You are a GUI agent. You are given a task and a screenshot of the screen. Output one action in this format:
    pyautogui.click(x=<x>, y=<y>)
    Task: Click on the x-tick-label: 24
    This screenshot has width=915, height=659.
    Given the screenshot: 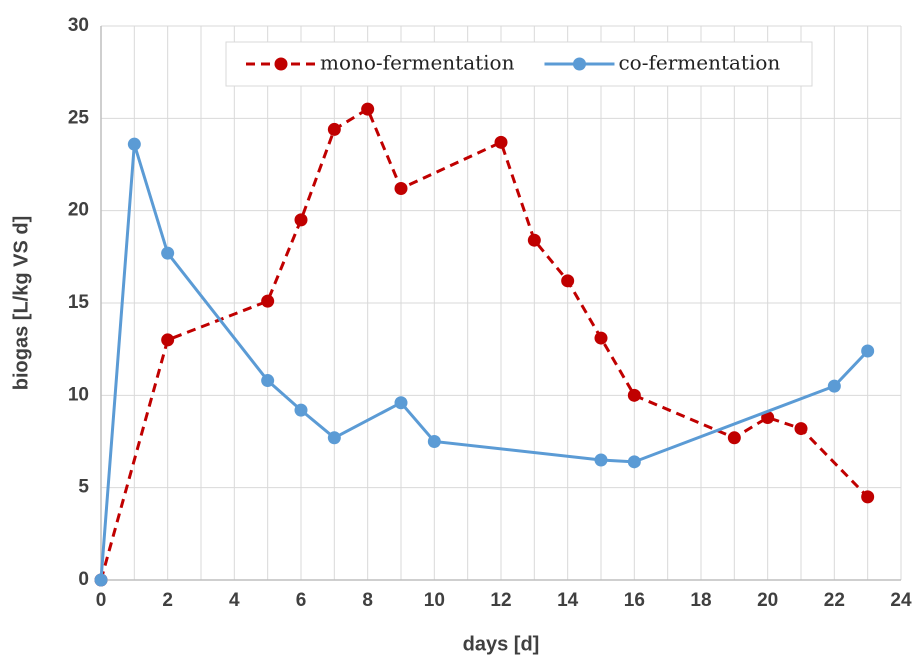 What is the action you would take?
    pyautogui.click(x=901, y=600)
    